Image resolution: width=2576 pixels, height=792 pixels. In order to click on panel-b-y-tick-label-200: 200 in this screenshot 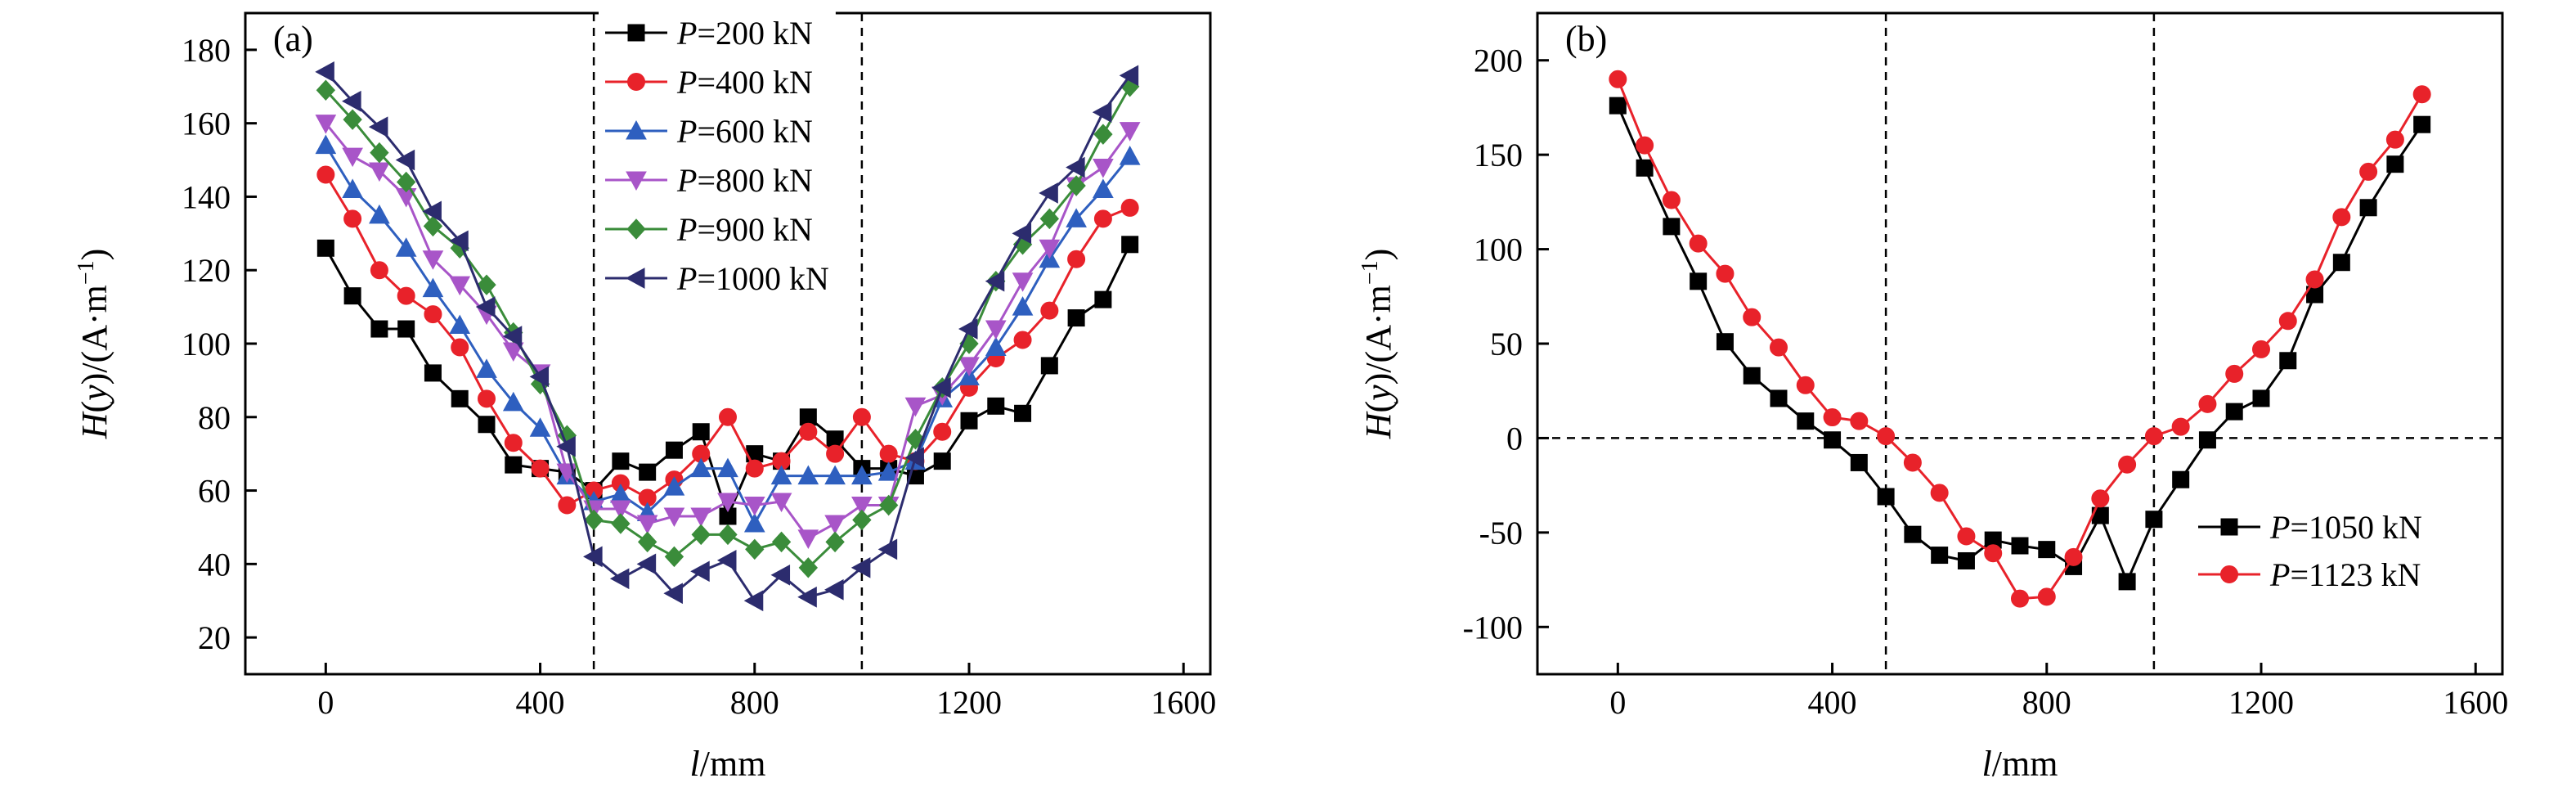, I will do `click(1498, 61)`.